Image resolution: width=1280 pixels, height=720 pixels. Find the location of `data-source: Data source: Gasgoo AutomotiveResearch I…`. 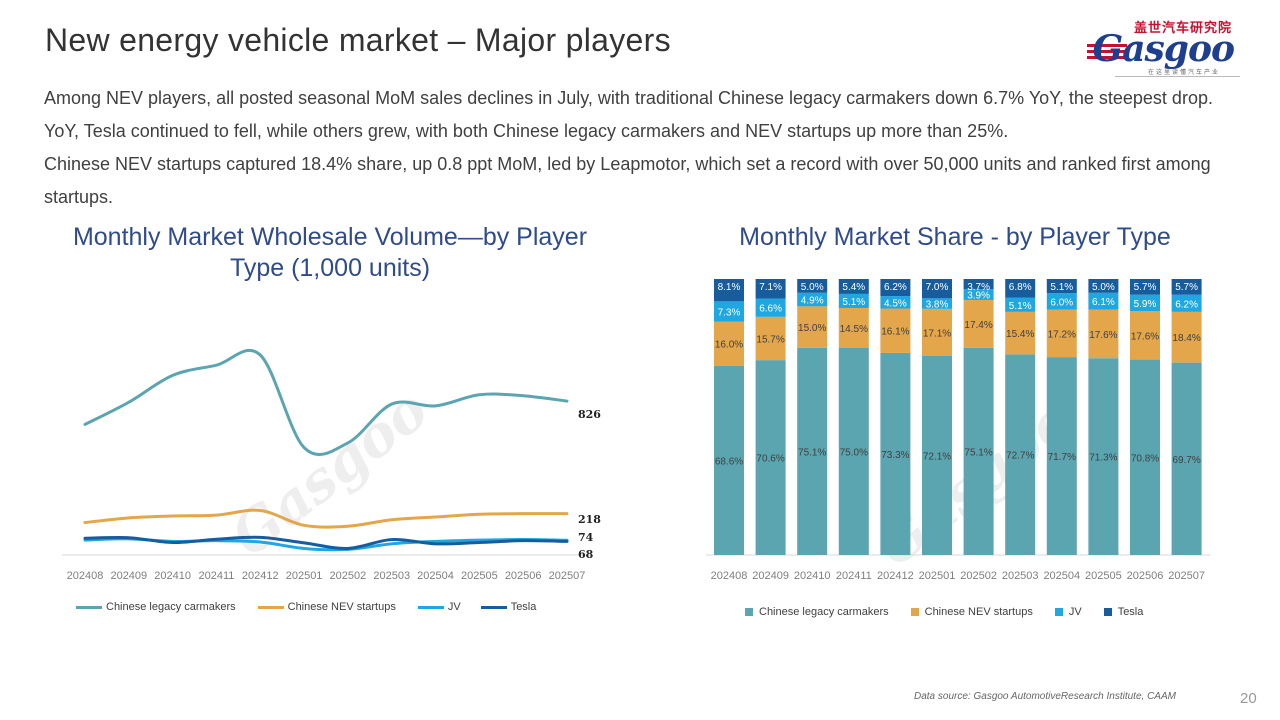

data-source: Data source: Gasgoo AutomotiveResearch I… is located at coordinates (1045, 696).